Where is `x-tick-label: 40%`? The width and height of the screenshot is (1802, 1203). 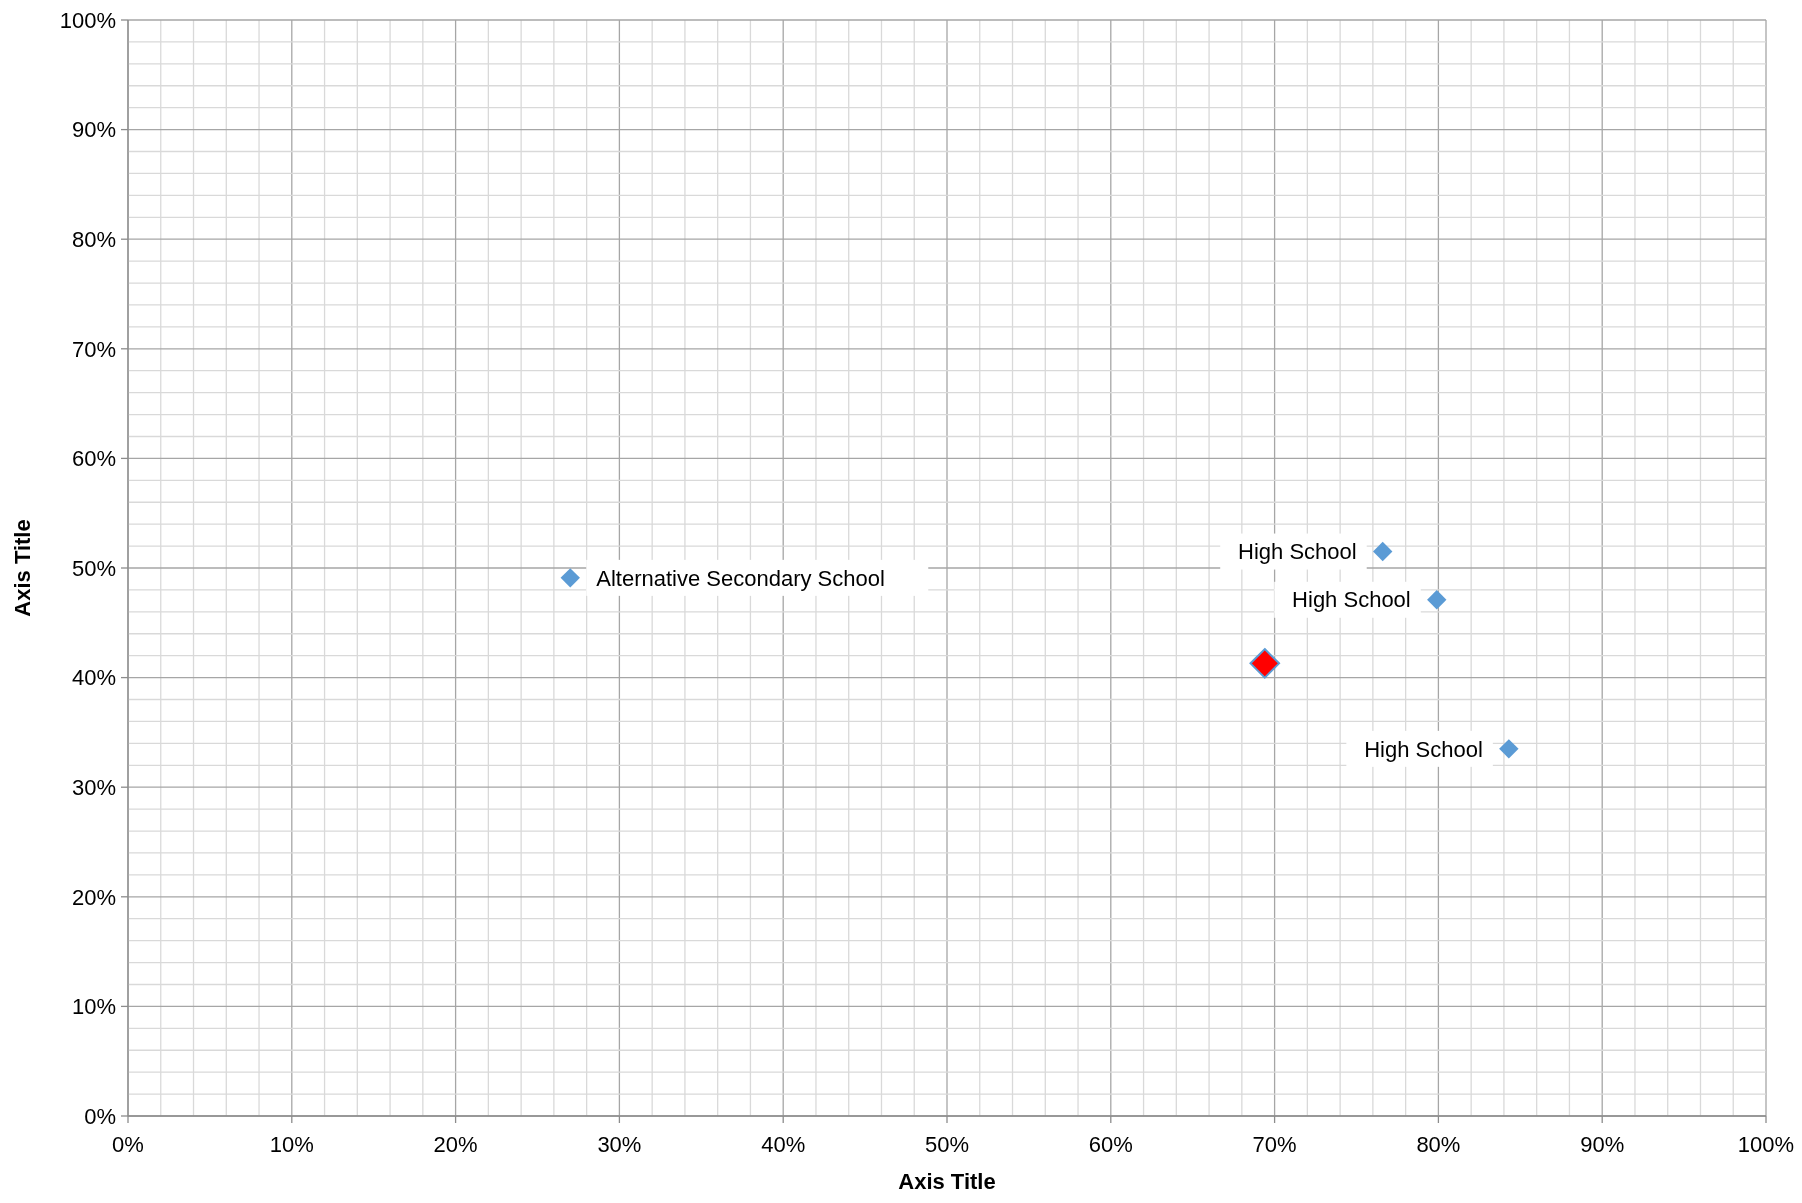 x-tick-label: 40% is located at coordinates (783, 1144).